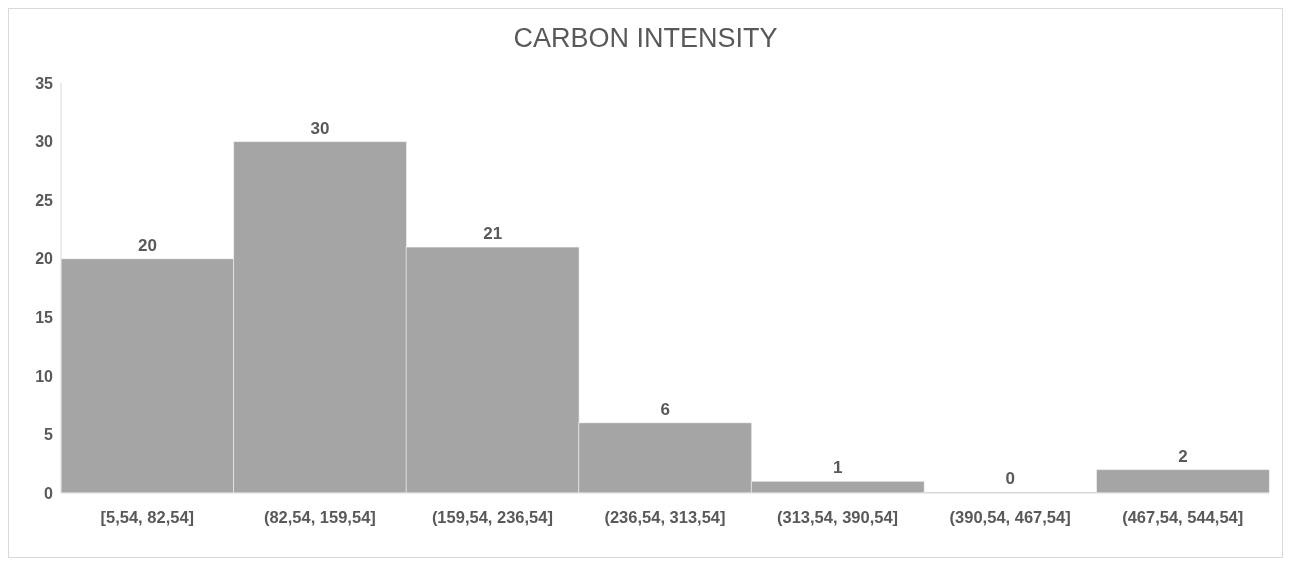 This screenshot has height=564, width=1289. What do you see at coordinates (1010, 516) in the screenshot?
I see `x-tick-label: (390,54, 467,54]` at bounding box center [1010, 516].